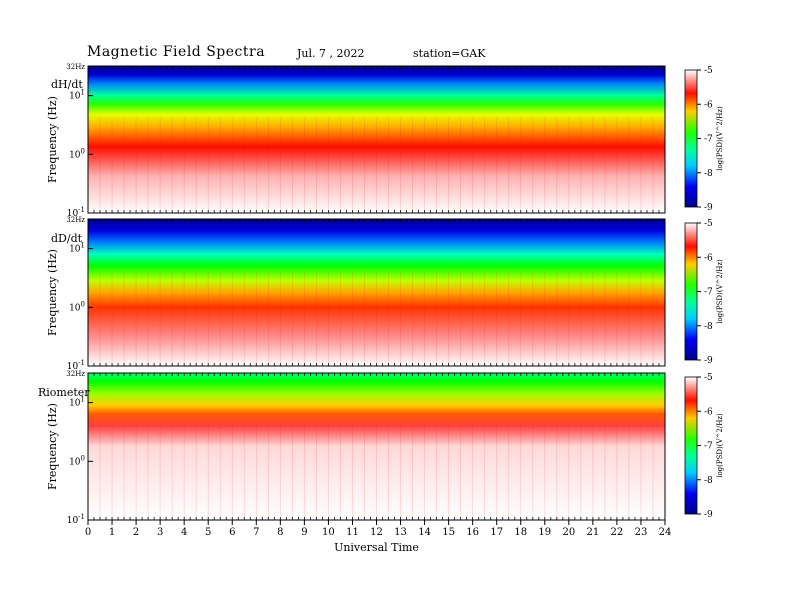  Describe the element at coordinates (568, 532) in the screenshot. I see `x-tick-label: 20` at that location.